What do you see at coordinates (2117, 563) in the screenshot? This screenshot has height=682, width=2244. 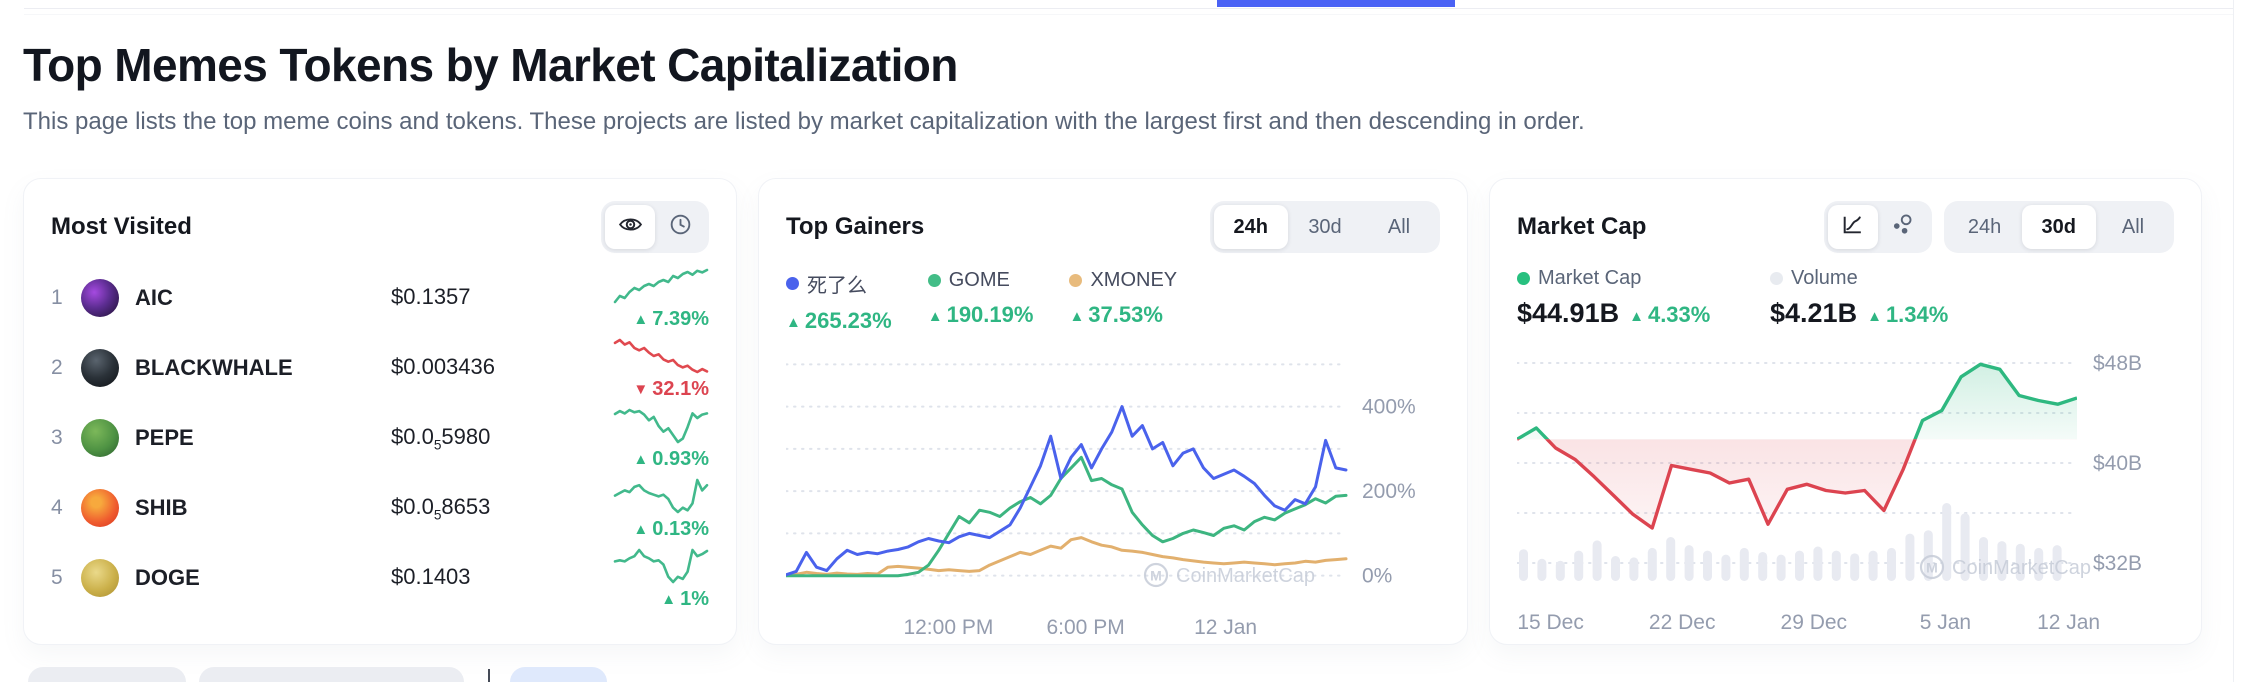 I see `svg-text: $32B` at bounding box center [2117, 563].